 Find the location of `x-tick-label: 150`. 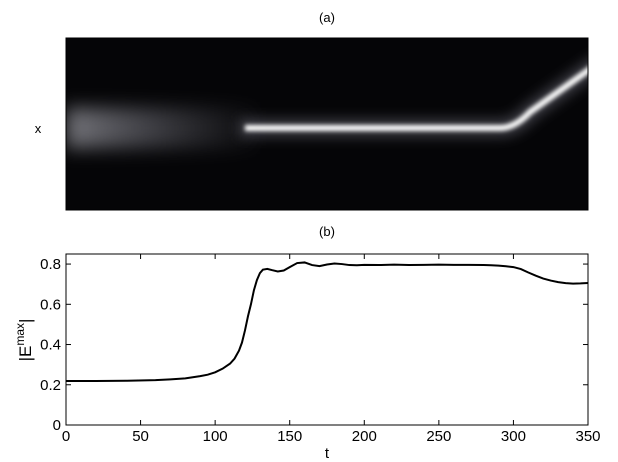

x-tick-label: 150 is located at coordinates (289, 436).